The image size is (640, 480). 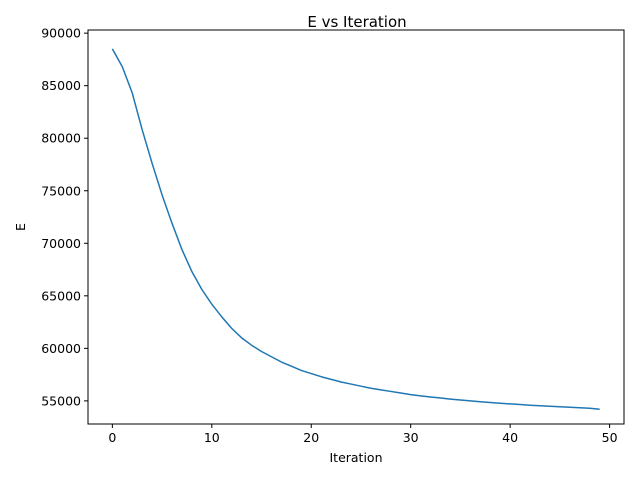 I want to click on y-tick-label: 90000, so click(x=61, y=33).